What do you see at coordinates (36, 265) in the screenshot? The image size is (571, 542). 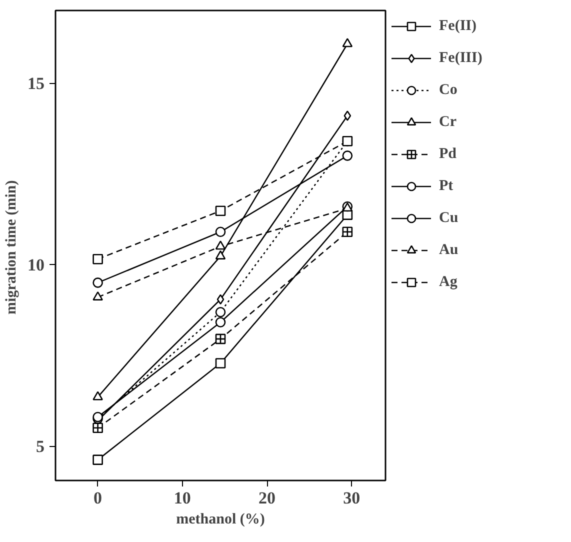 I see `y-tick-label: 10` at bounding box center [36, 265].